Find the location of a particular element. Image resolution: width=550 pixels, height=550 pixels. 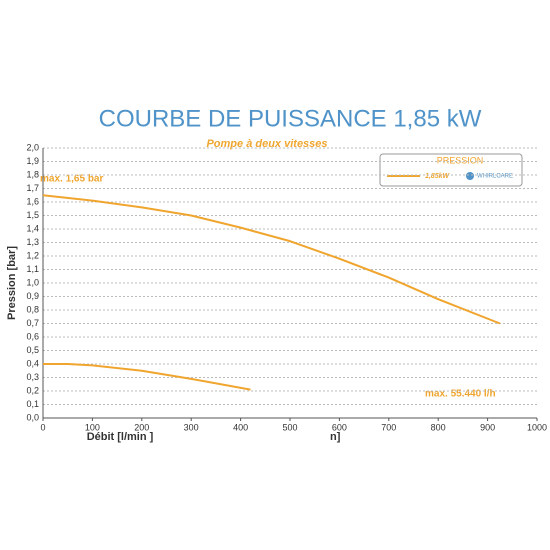

chart-title: COURBE DE PUISSANCE 1,85 kW is located at coordinates (290, 118).